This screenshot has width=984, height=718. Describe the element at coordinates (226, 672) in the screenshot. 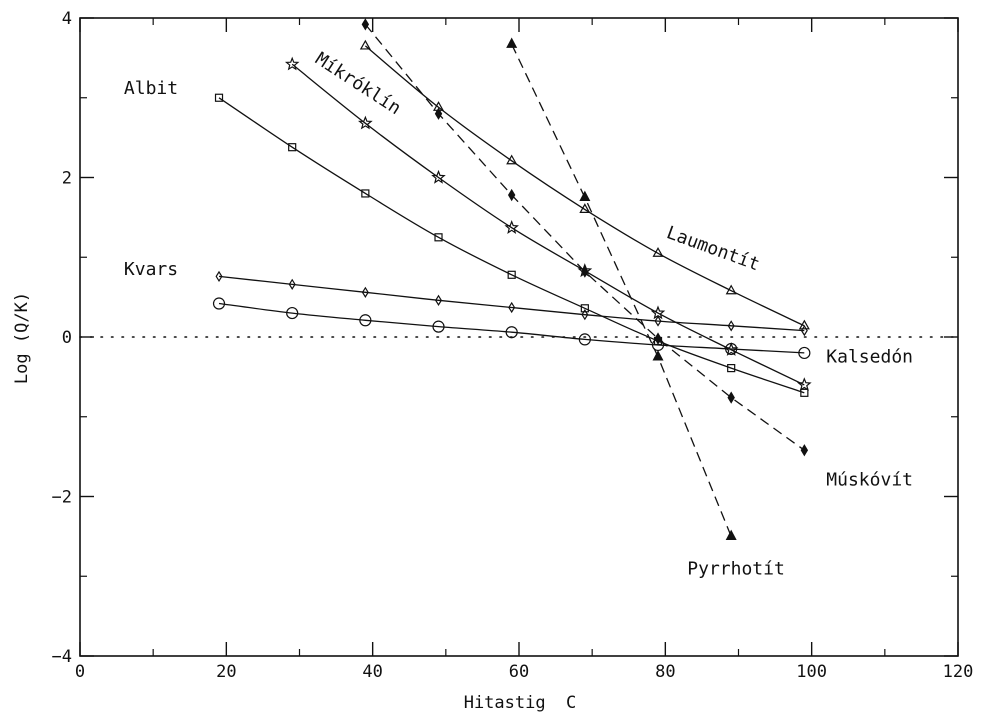

I see `x-tick-label: 20` at that location.